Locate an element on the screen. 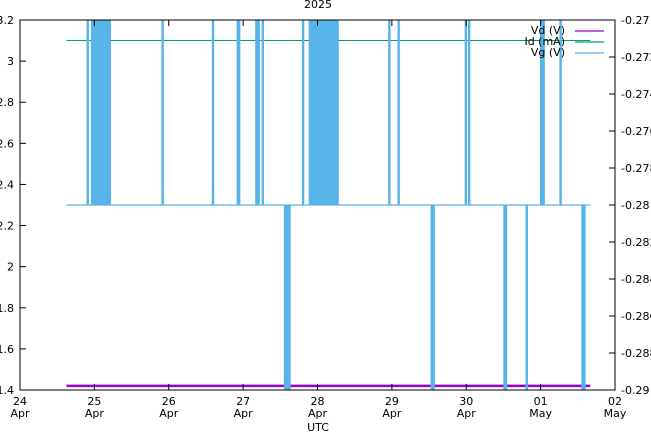 This screenshot has height=432, width=651. x-tick-label-day: 26 is located at coordinates (169, 401).